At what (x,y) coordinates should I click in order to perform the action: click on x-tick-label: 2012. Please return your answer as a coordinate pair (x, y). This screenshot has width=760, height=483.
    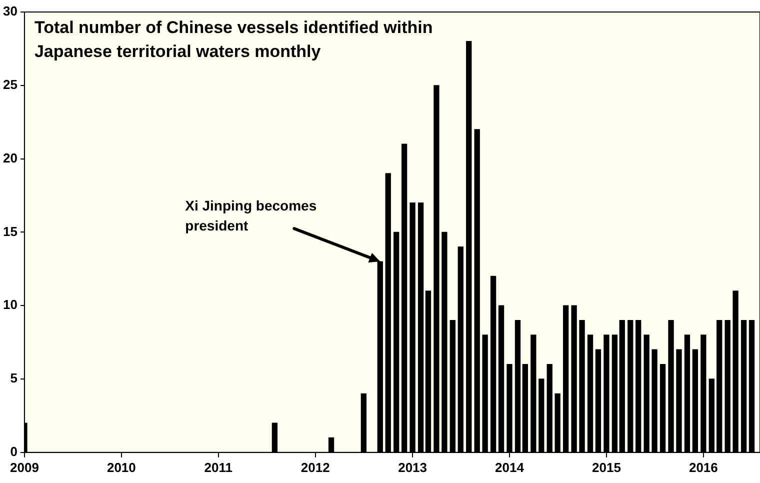
    Looking at the image, I should click on (315, 467).